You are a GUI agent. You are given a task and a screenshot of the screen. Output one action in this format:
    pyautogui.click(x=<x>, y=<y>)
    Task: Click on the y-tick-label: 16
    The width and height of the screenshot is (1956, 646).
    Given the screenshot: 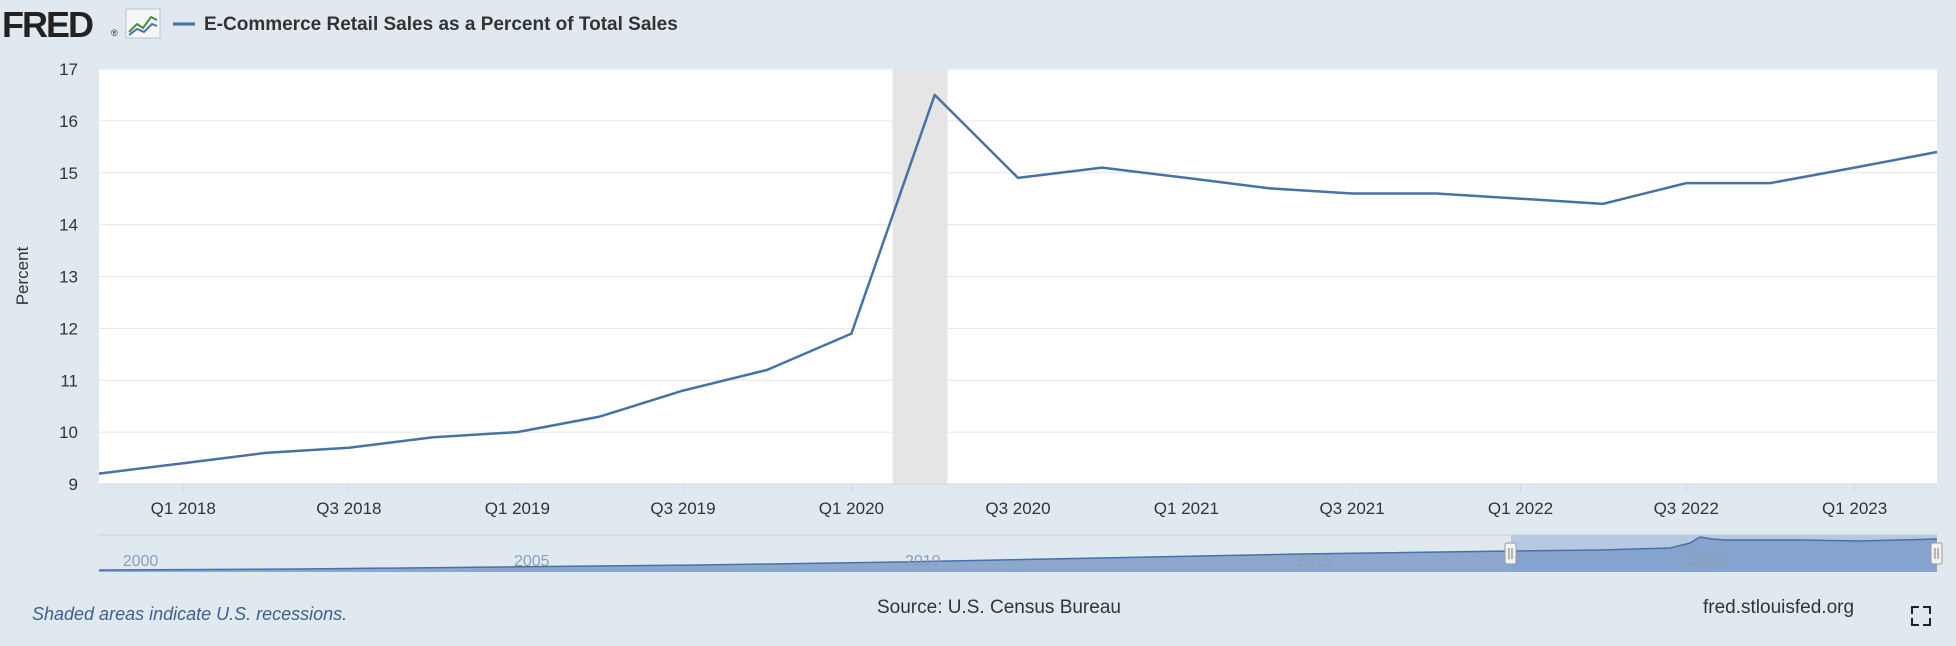 What is the action you would take?
    pyautogui.click(x=68, y=121)
    